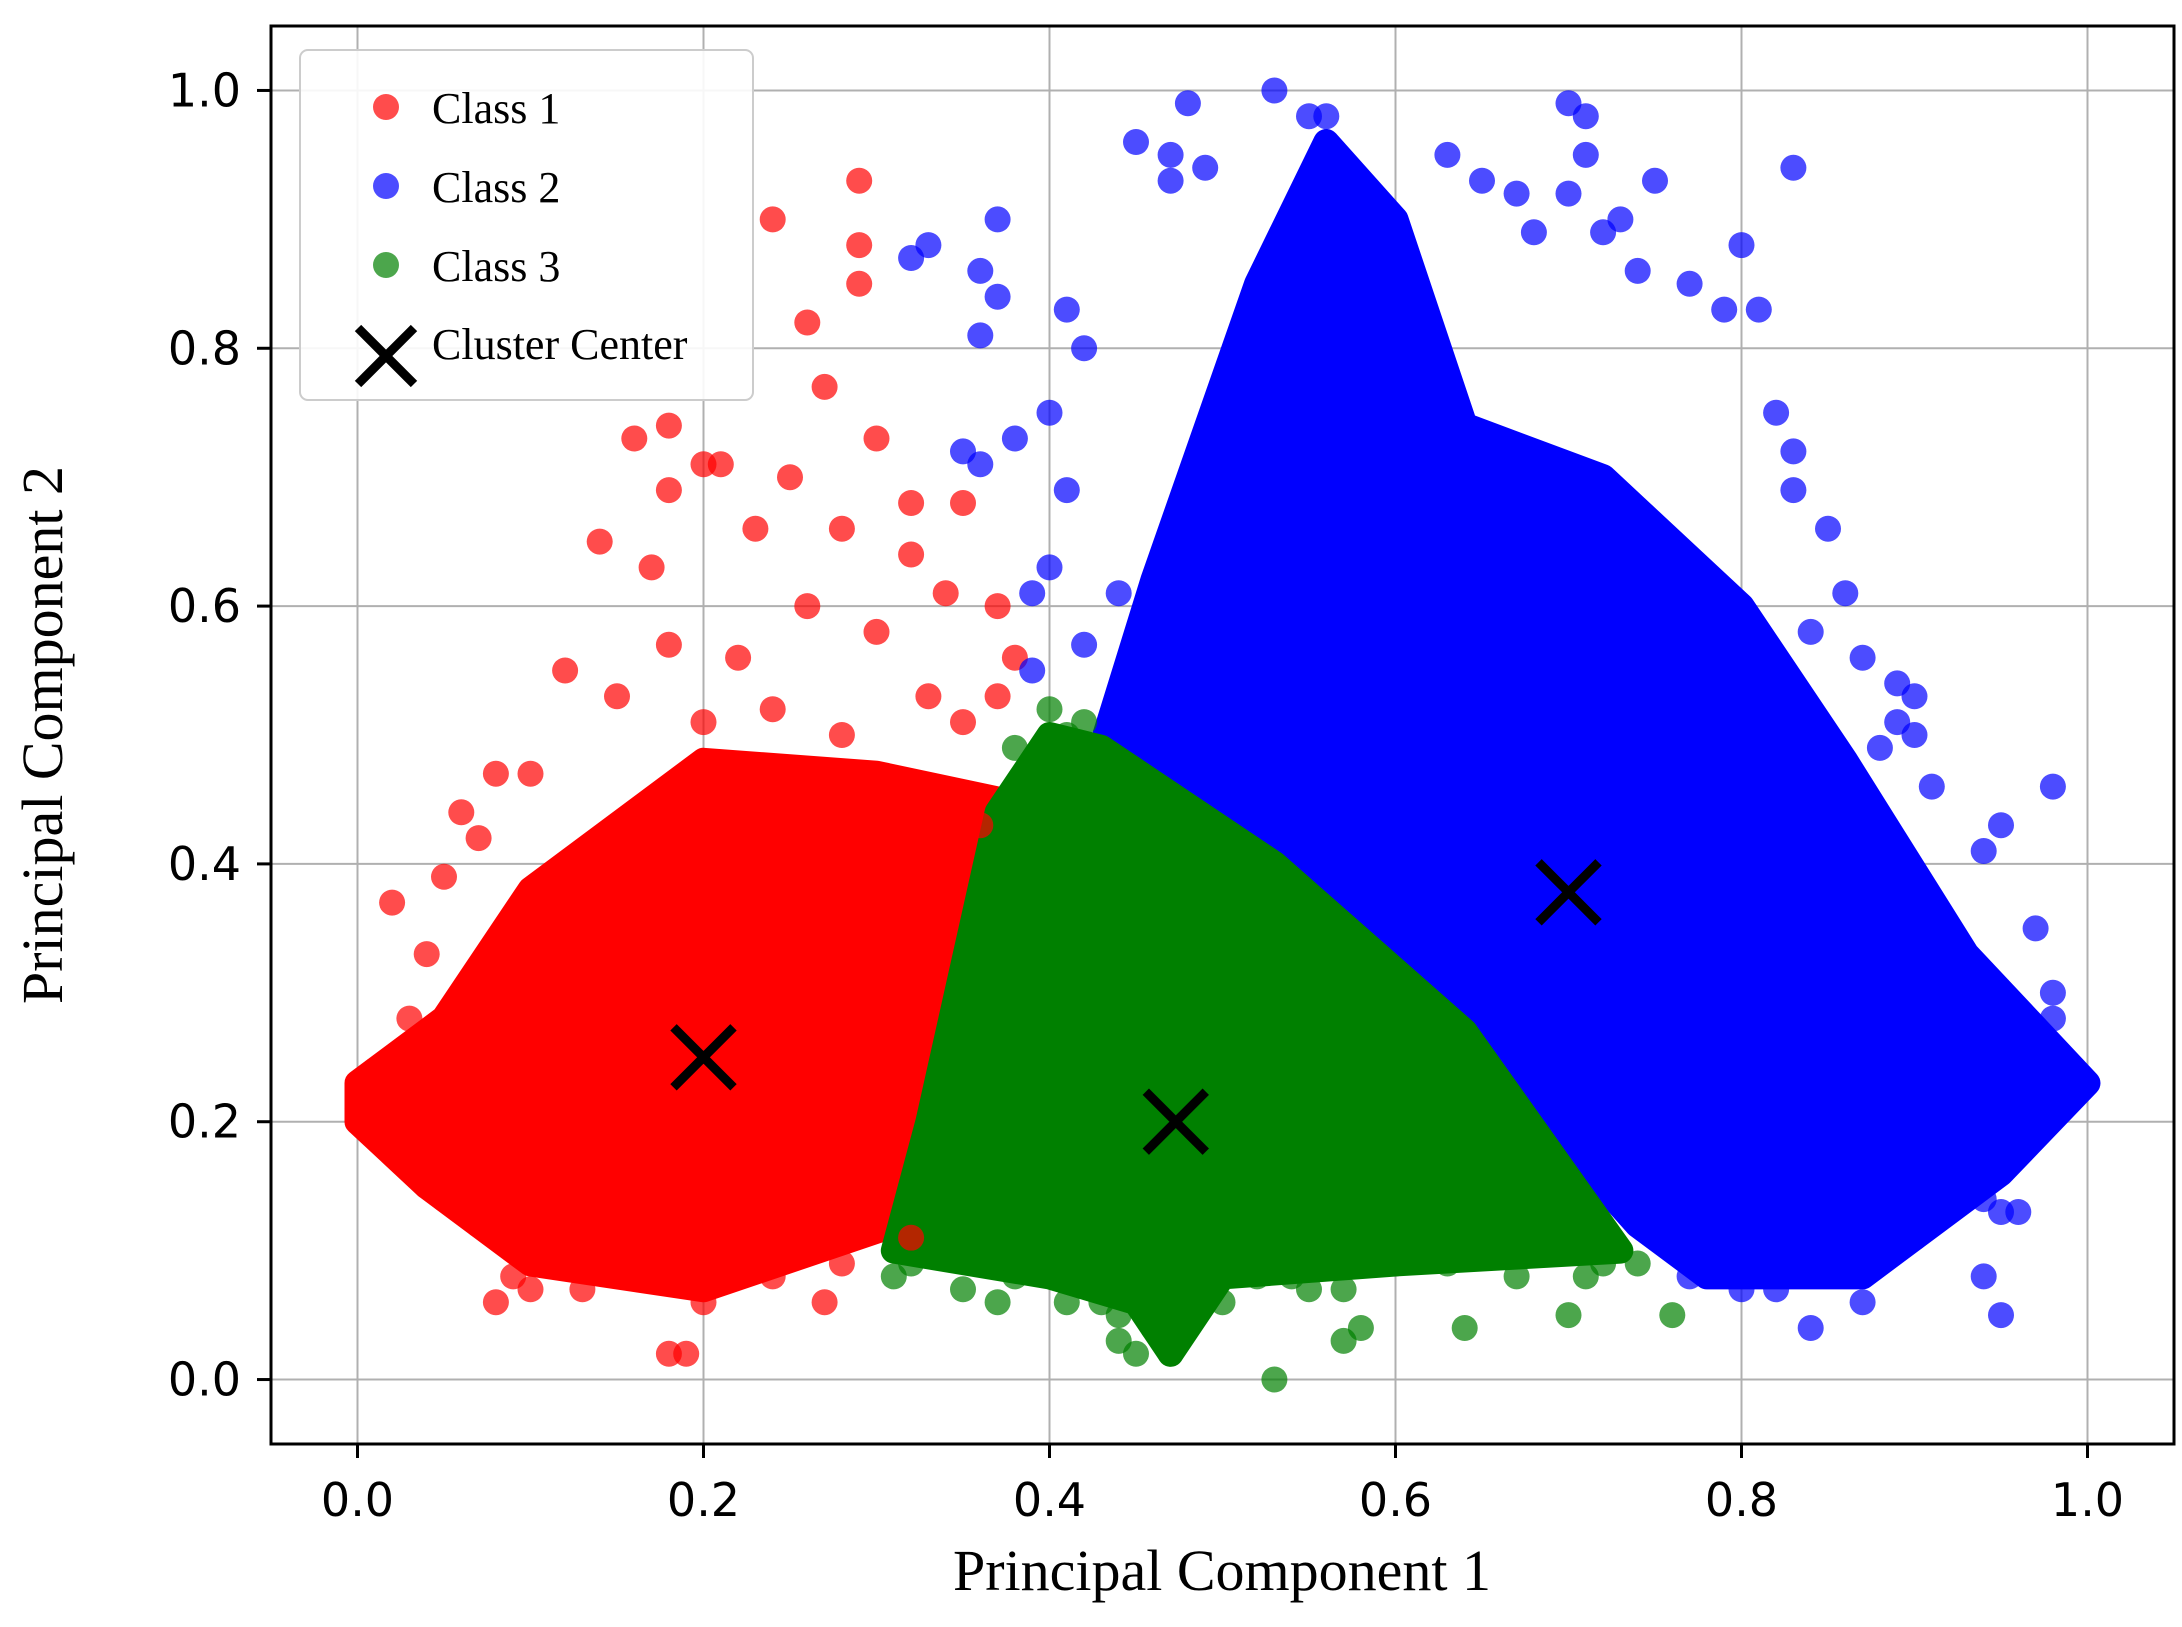 Image resolution: width=2182 pixels, height=1627 pixels. What do you see at coordinates (204, 348) in the screenshot?
I see `y-tick-label-4: 0.8` at bounding box center [204, 348].